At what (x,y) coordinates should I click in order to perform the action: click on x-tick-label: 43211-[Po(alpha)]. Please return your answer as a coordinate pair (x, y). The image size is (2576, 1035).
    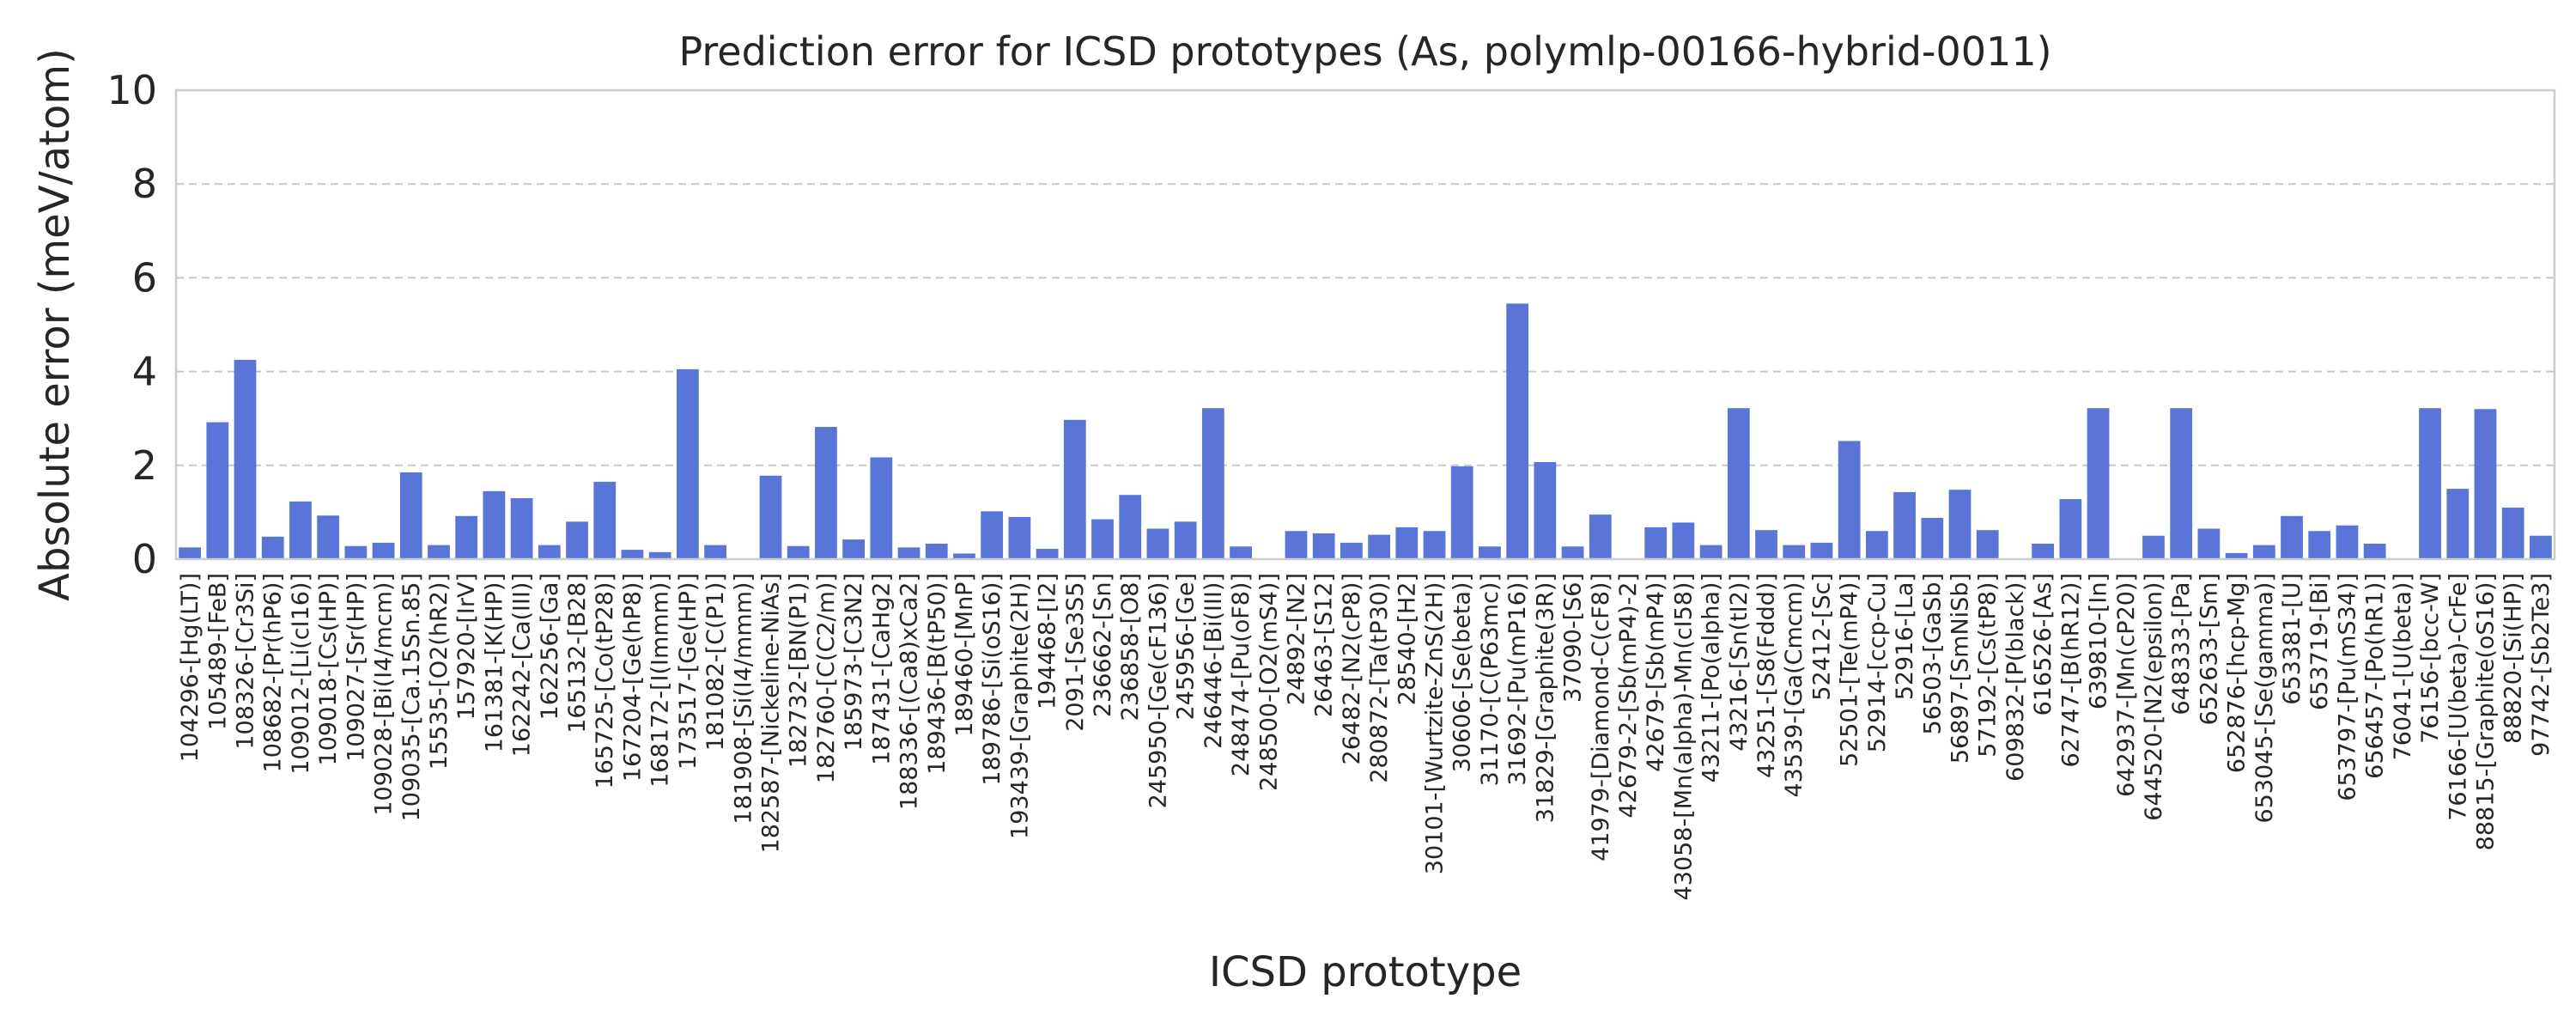
    Looking at the image, I should click on (1711, 677).